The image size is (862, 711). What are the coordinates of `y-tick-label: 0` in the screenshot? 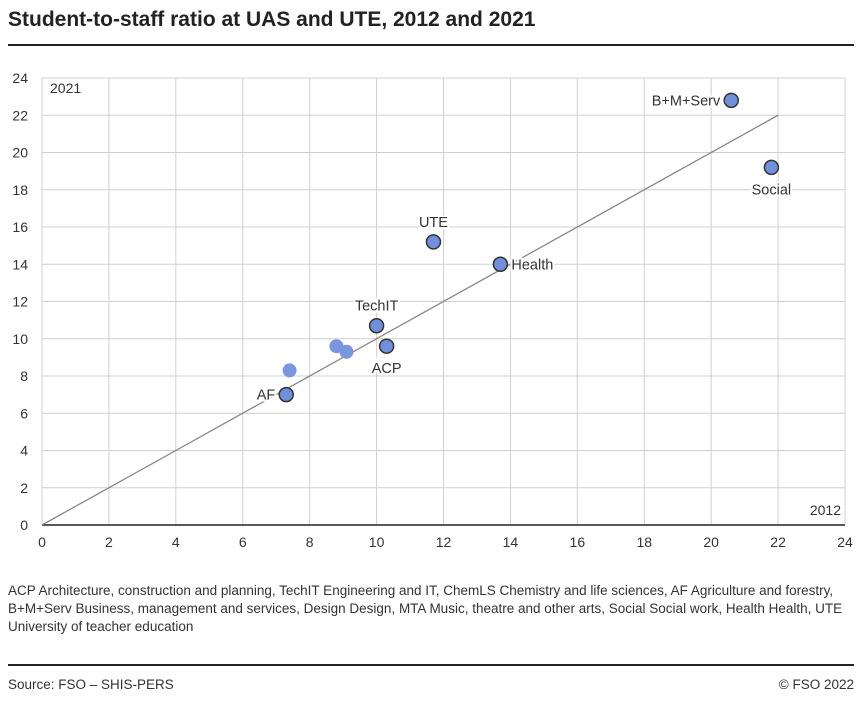 It's located at (24, 525).